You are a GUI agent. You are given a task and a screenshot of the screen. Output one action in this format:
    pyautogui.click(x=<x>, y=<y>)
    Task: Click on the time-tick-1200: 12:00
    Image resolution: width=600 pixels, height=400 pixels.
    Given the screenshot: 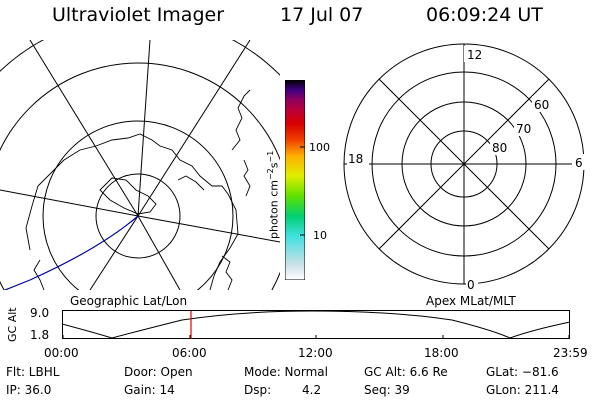 What is the action you would take?
    pyautogui.click(x=315, y=353)
    